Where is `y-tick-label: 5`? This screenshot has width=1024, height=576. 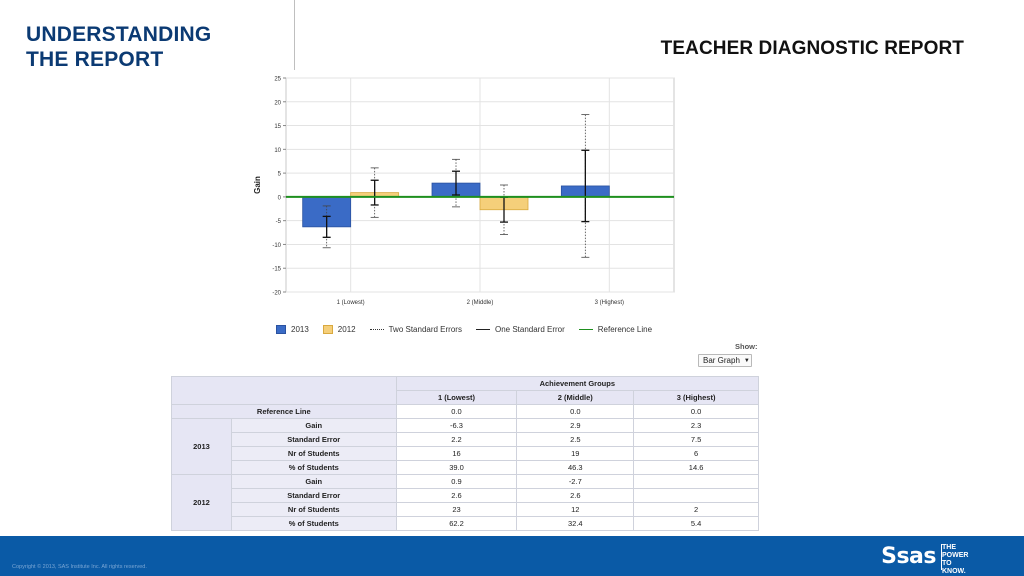 y-tick-label: 5 is located at coordinates (280, 175).